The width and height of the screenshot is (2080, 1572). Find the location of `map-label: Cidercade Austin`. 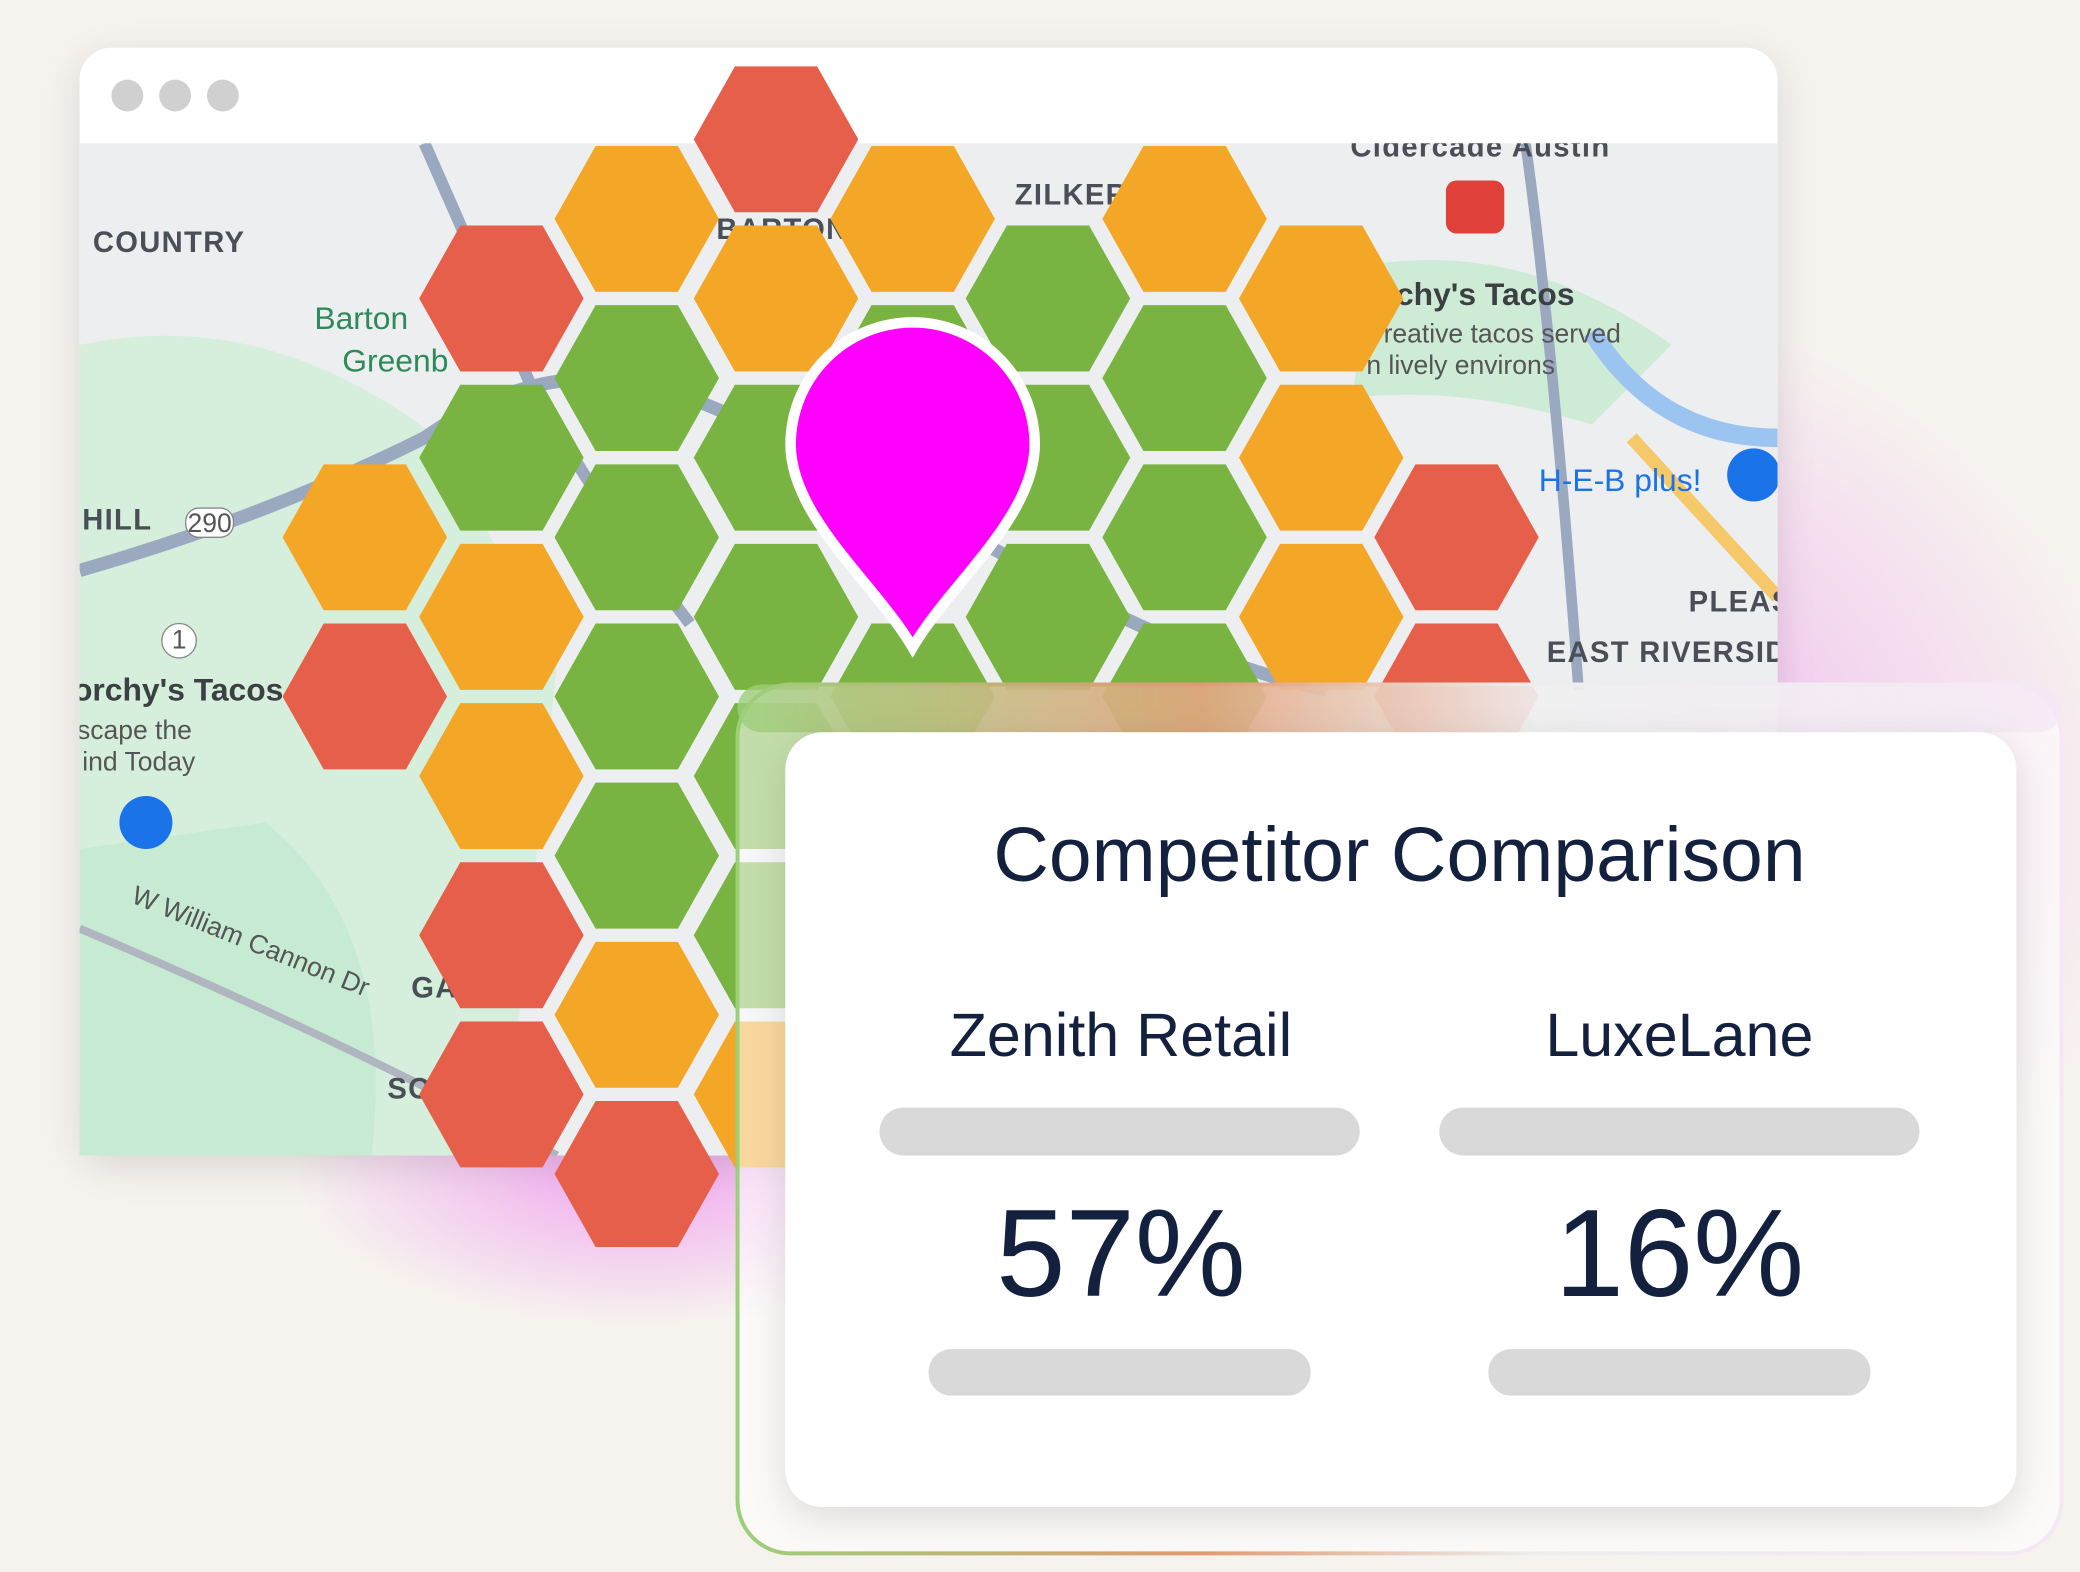

map-label: Cidercade Austin is located at coordinates (1480, 148).